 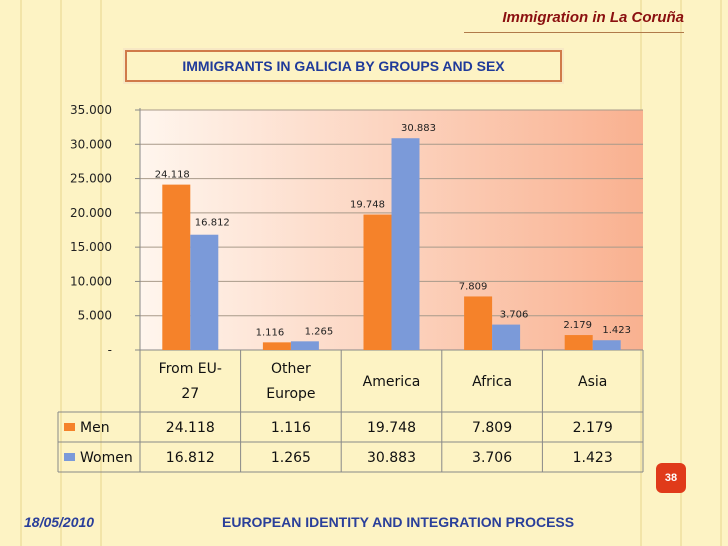 I want to click on chart-title: IMMIGRANTS IN GALICIA BY GROUPS AND SEX, so click(x=343, y=66).